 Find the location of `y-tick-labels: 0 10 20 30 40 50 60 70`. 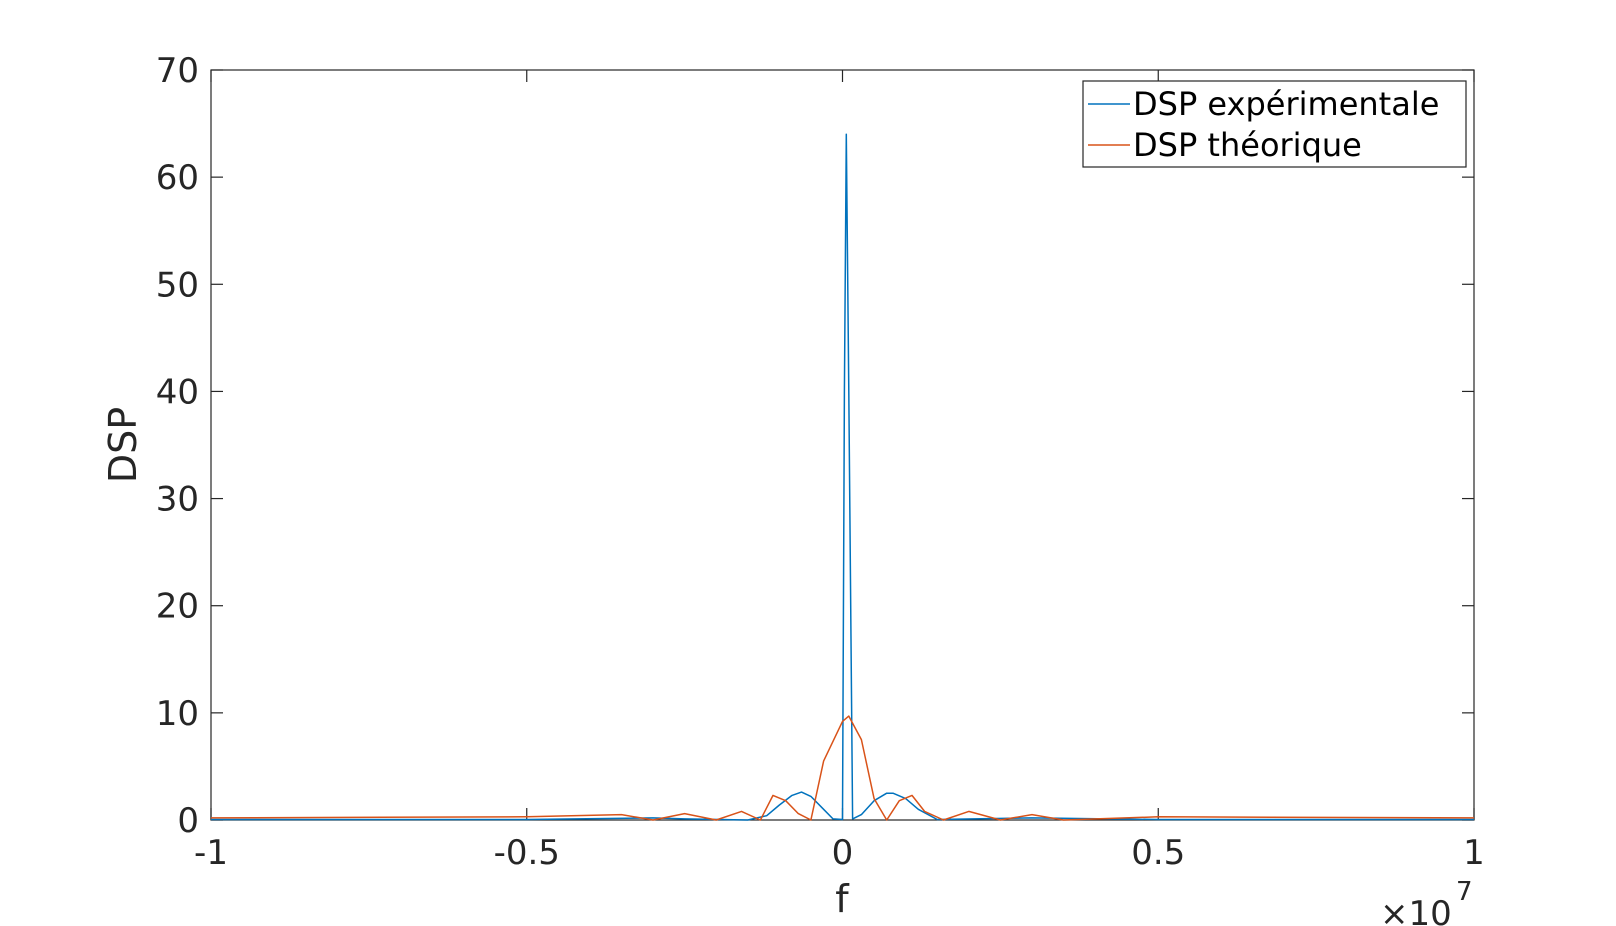

y-tick-labels: 0 10 20 30 40 50 60 70 is located at coordinates (177, 446).